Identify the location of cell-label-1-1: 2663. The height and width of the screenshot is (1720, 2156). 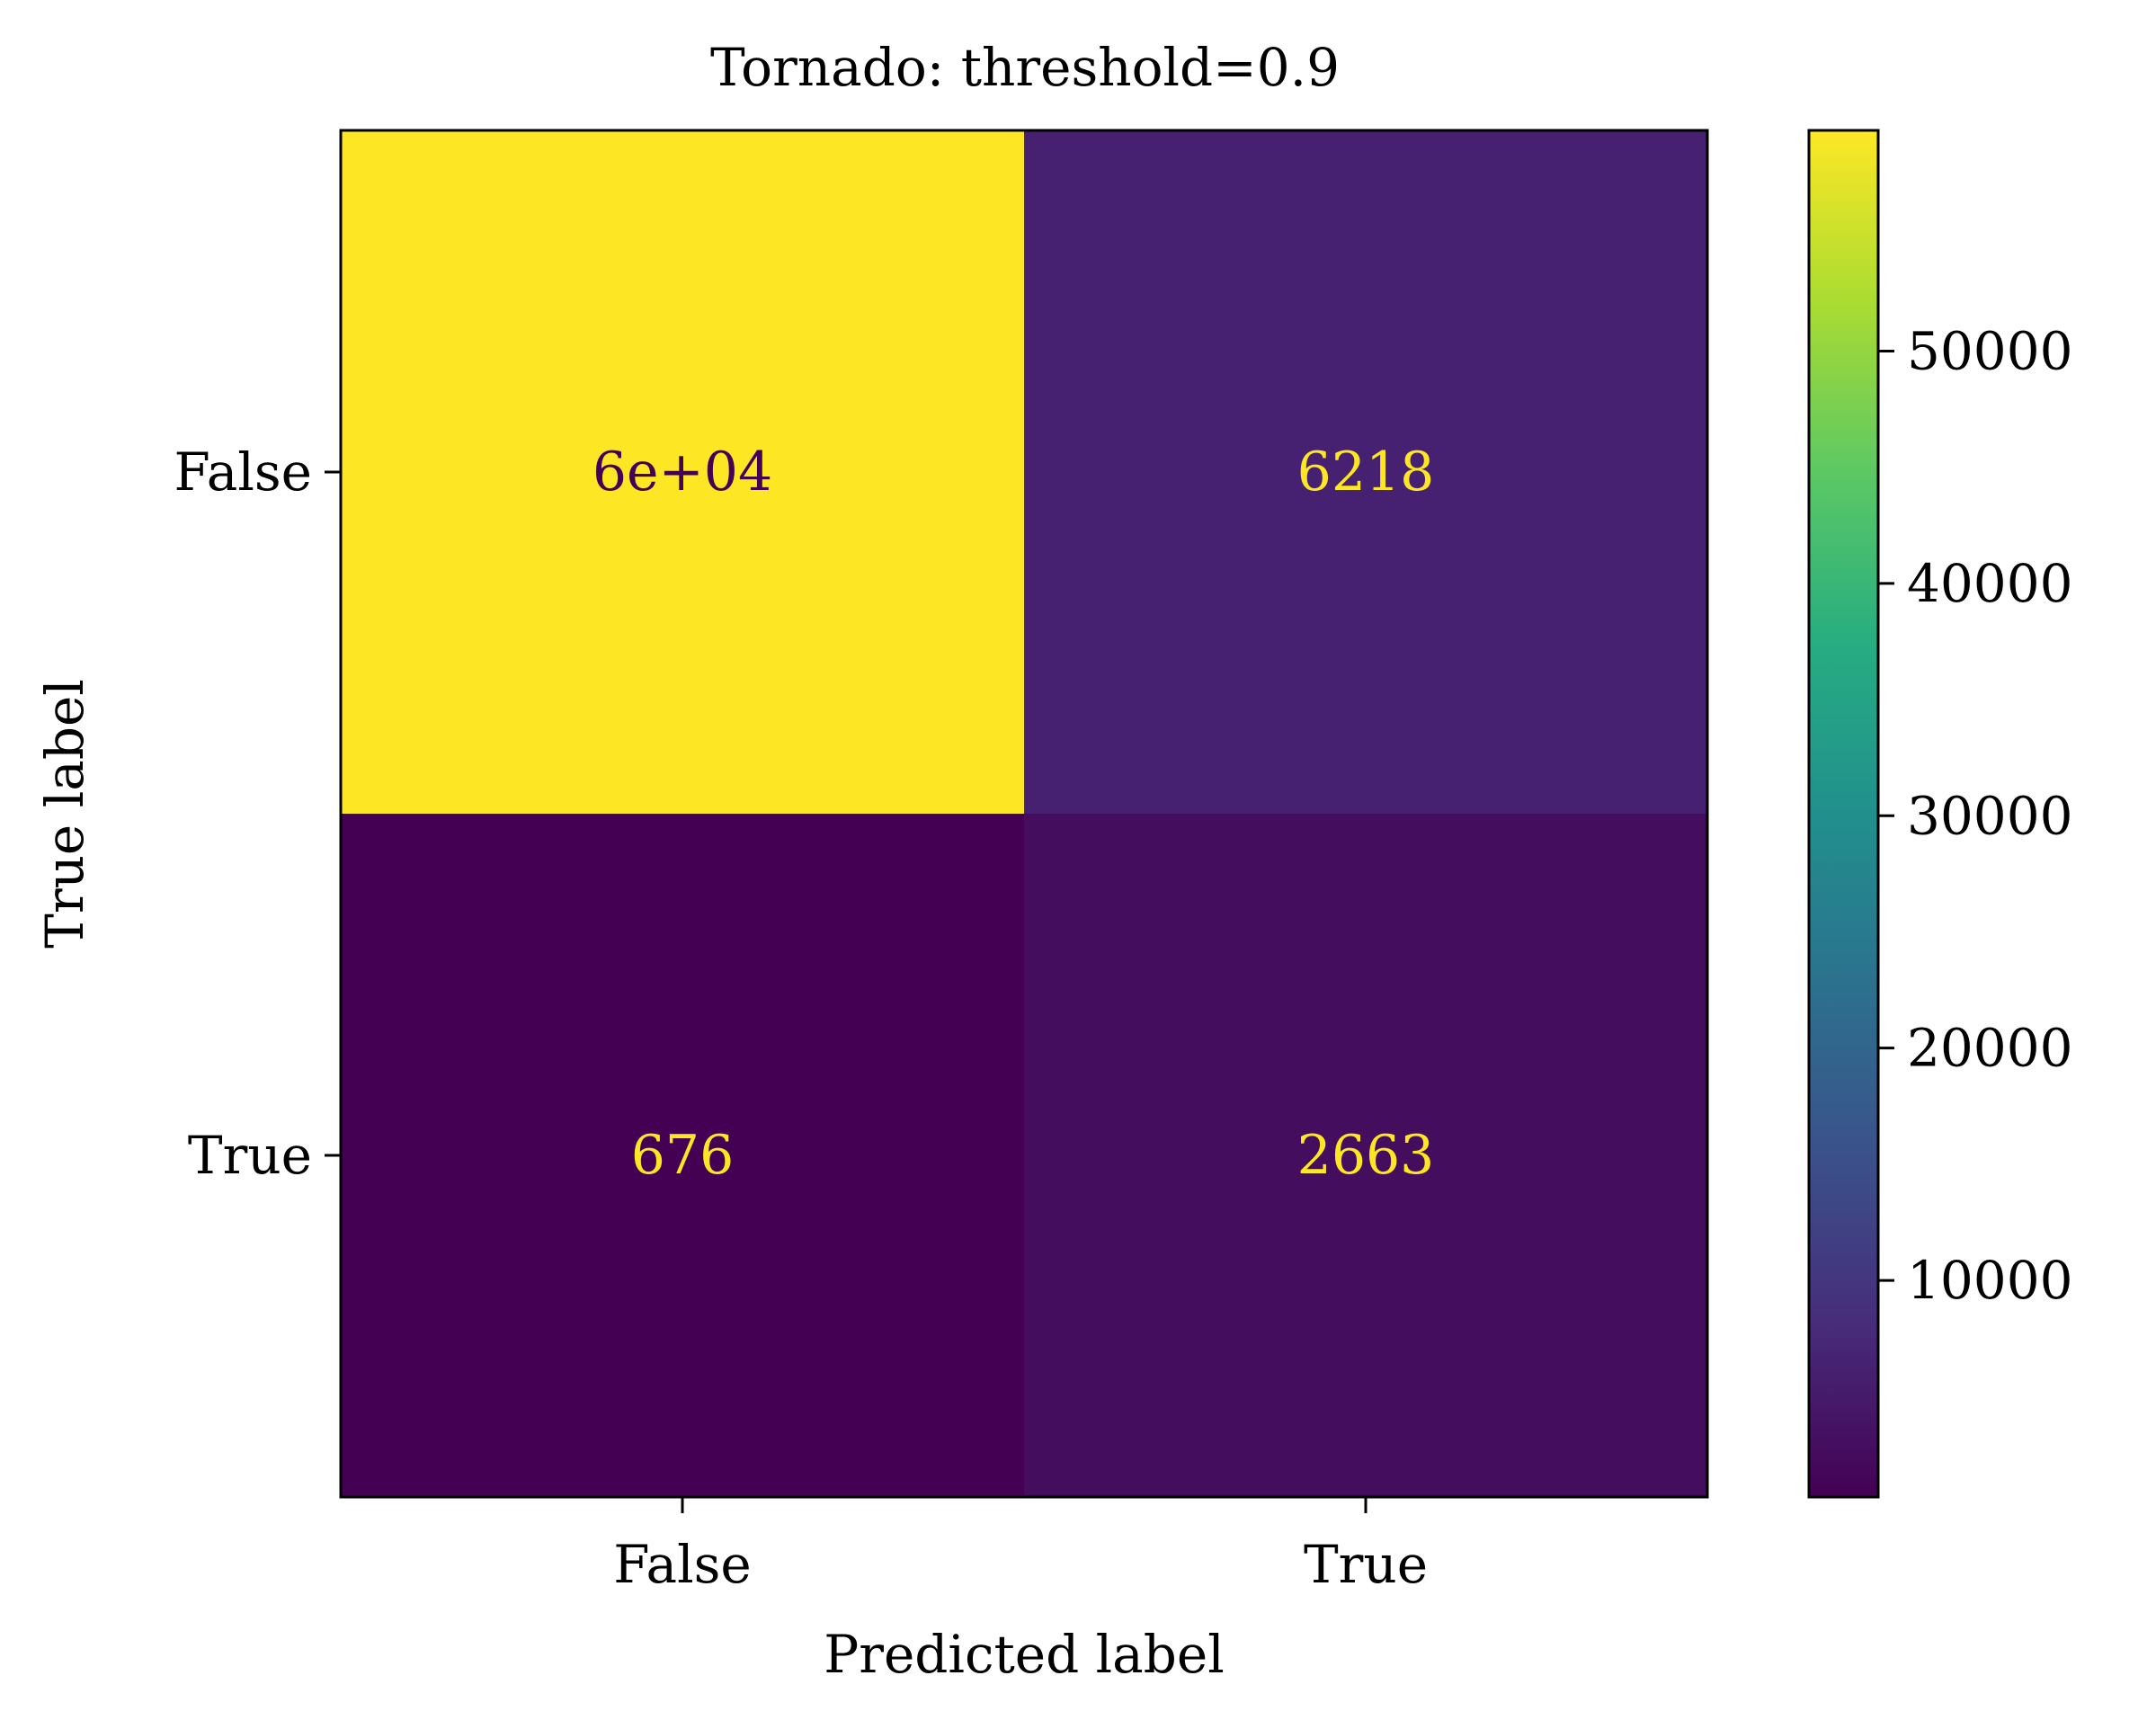
(1366, 1156).